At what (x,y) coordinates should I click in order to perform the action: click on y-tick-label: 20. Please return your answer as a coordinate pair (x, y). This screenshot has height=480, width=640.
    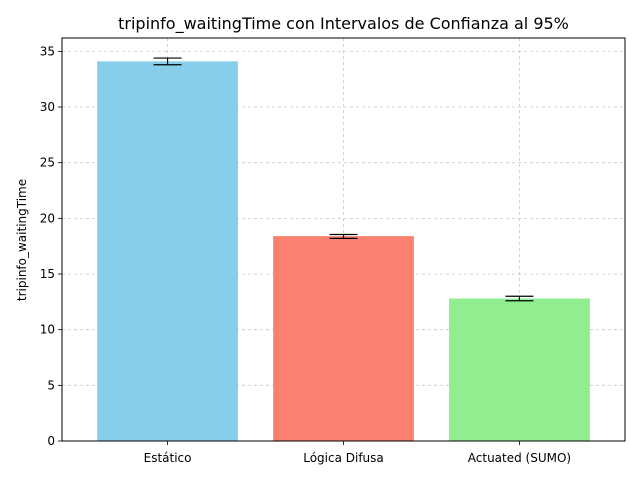
    Looking at the image, I should click on (47, 218).